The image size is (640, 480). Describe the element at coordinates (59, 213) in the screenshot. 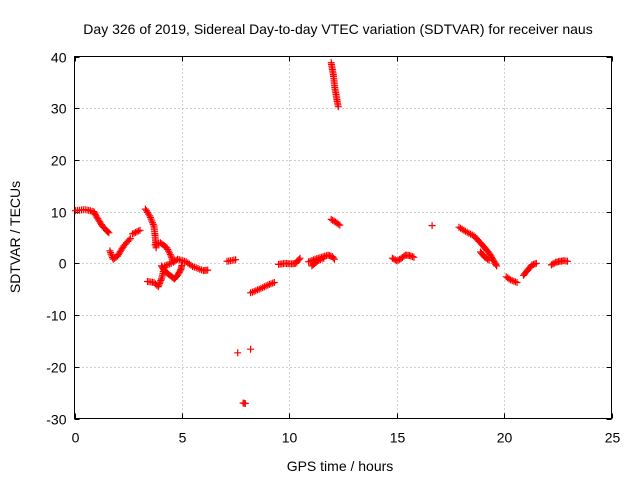

I see `y-tick-label: 10` at that location.